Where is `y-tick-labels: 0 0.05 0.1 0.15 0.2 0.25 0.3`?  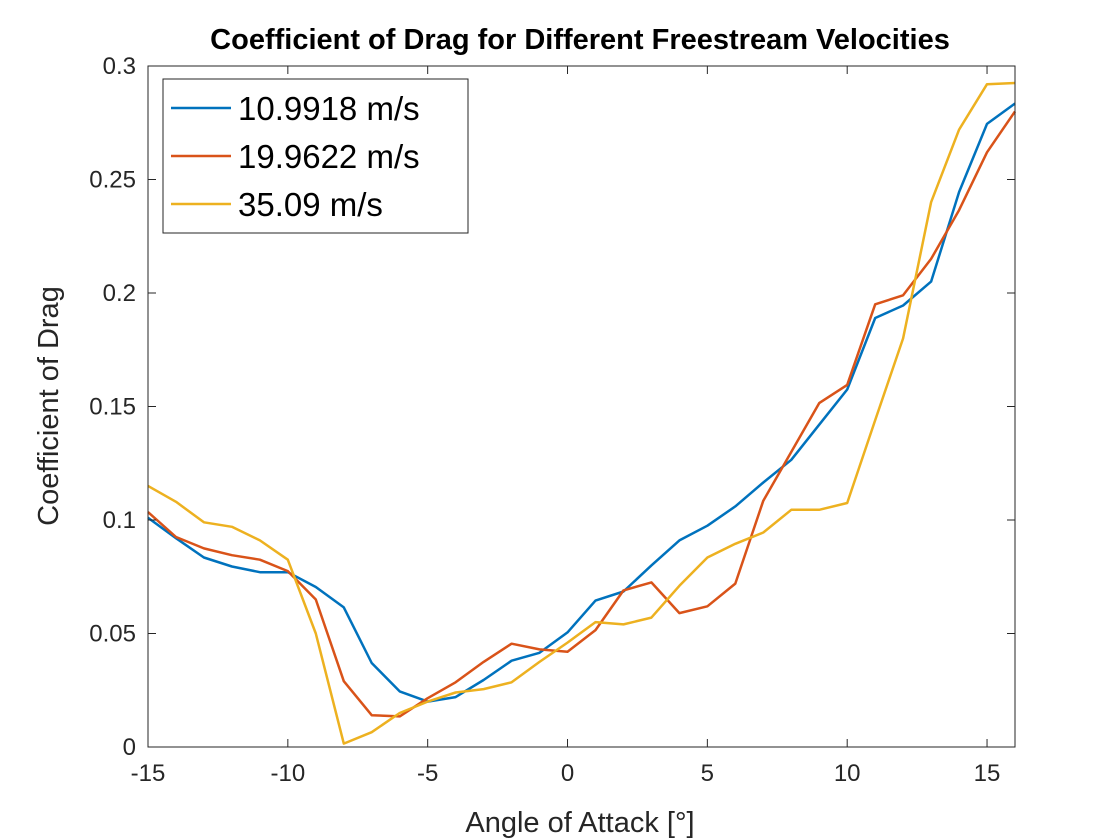
y-tick-labels: 0 0.05 0.1 0.15 0.2 0.25 0.3 is located at coordinates (112, 407).